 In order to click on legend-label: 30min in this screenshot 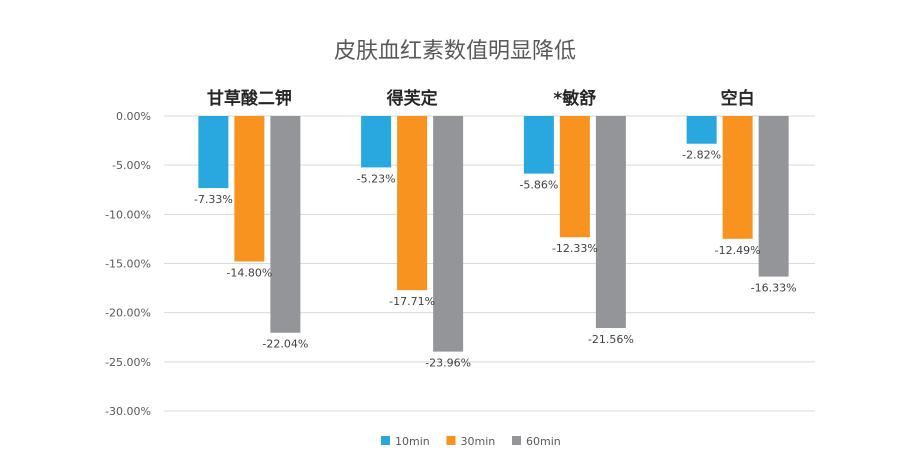, I will do `click(478, 441)`.